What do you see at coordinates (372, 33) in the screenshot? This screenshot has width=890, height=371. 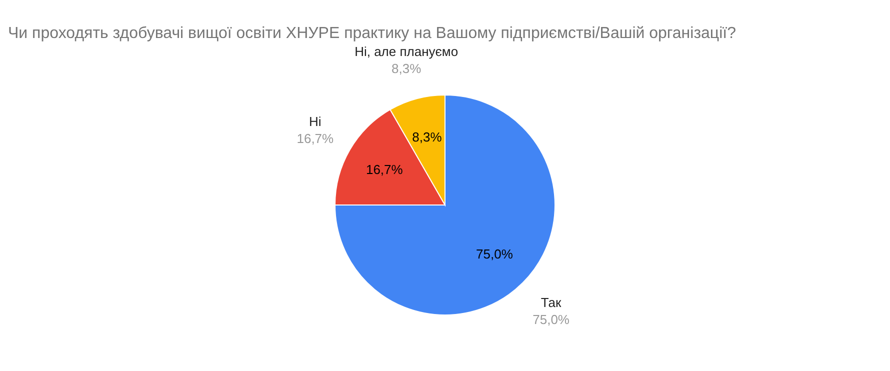 I see `chart-title: Чи проходять здобувачі вищої освіти ХНУРЕ практику на Вашому підприємстві/Вашій організації?` at bounding box center [372, 33].